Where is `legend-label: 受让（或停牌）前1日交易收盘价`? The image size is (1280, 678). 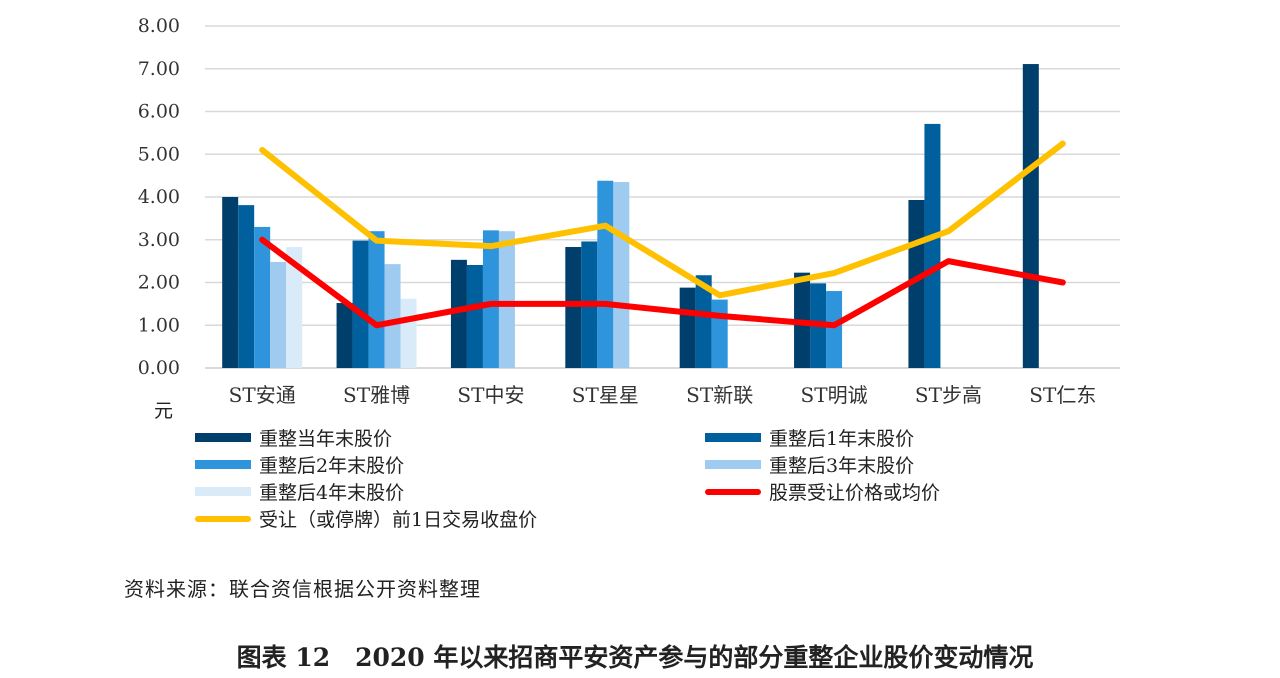 legend-label: 受让（或停牌）前1日交易收盘价 is located at coordinates (398, 520).